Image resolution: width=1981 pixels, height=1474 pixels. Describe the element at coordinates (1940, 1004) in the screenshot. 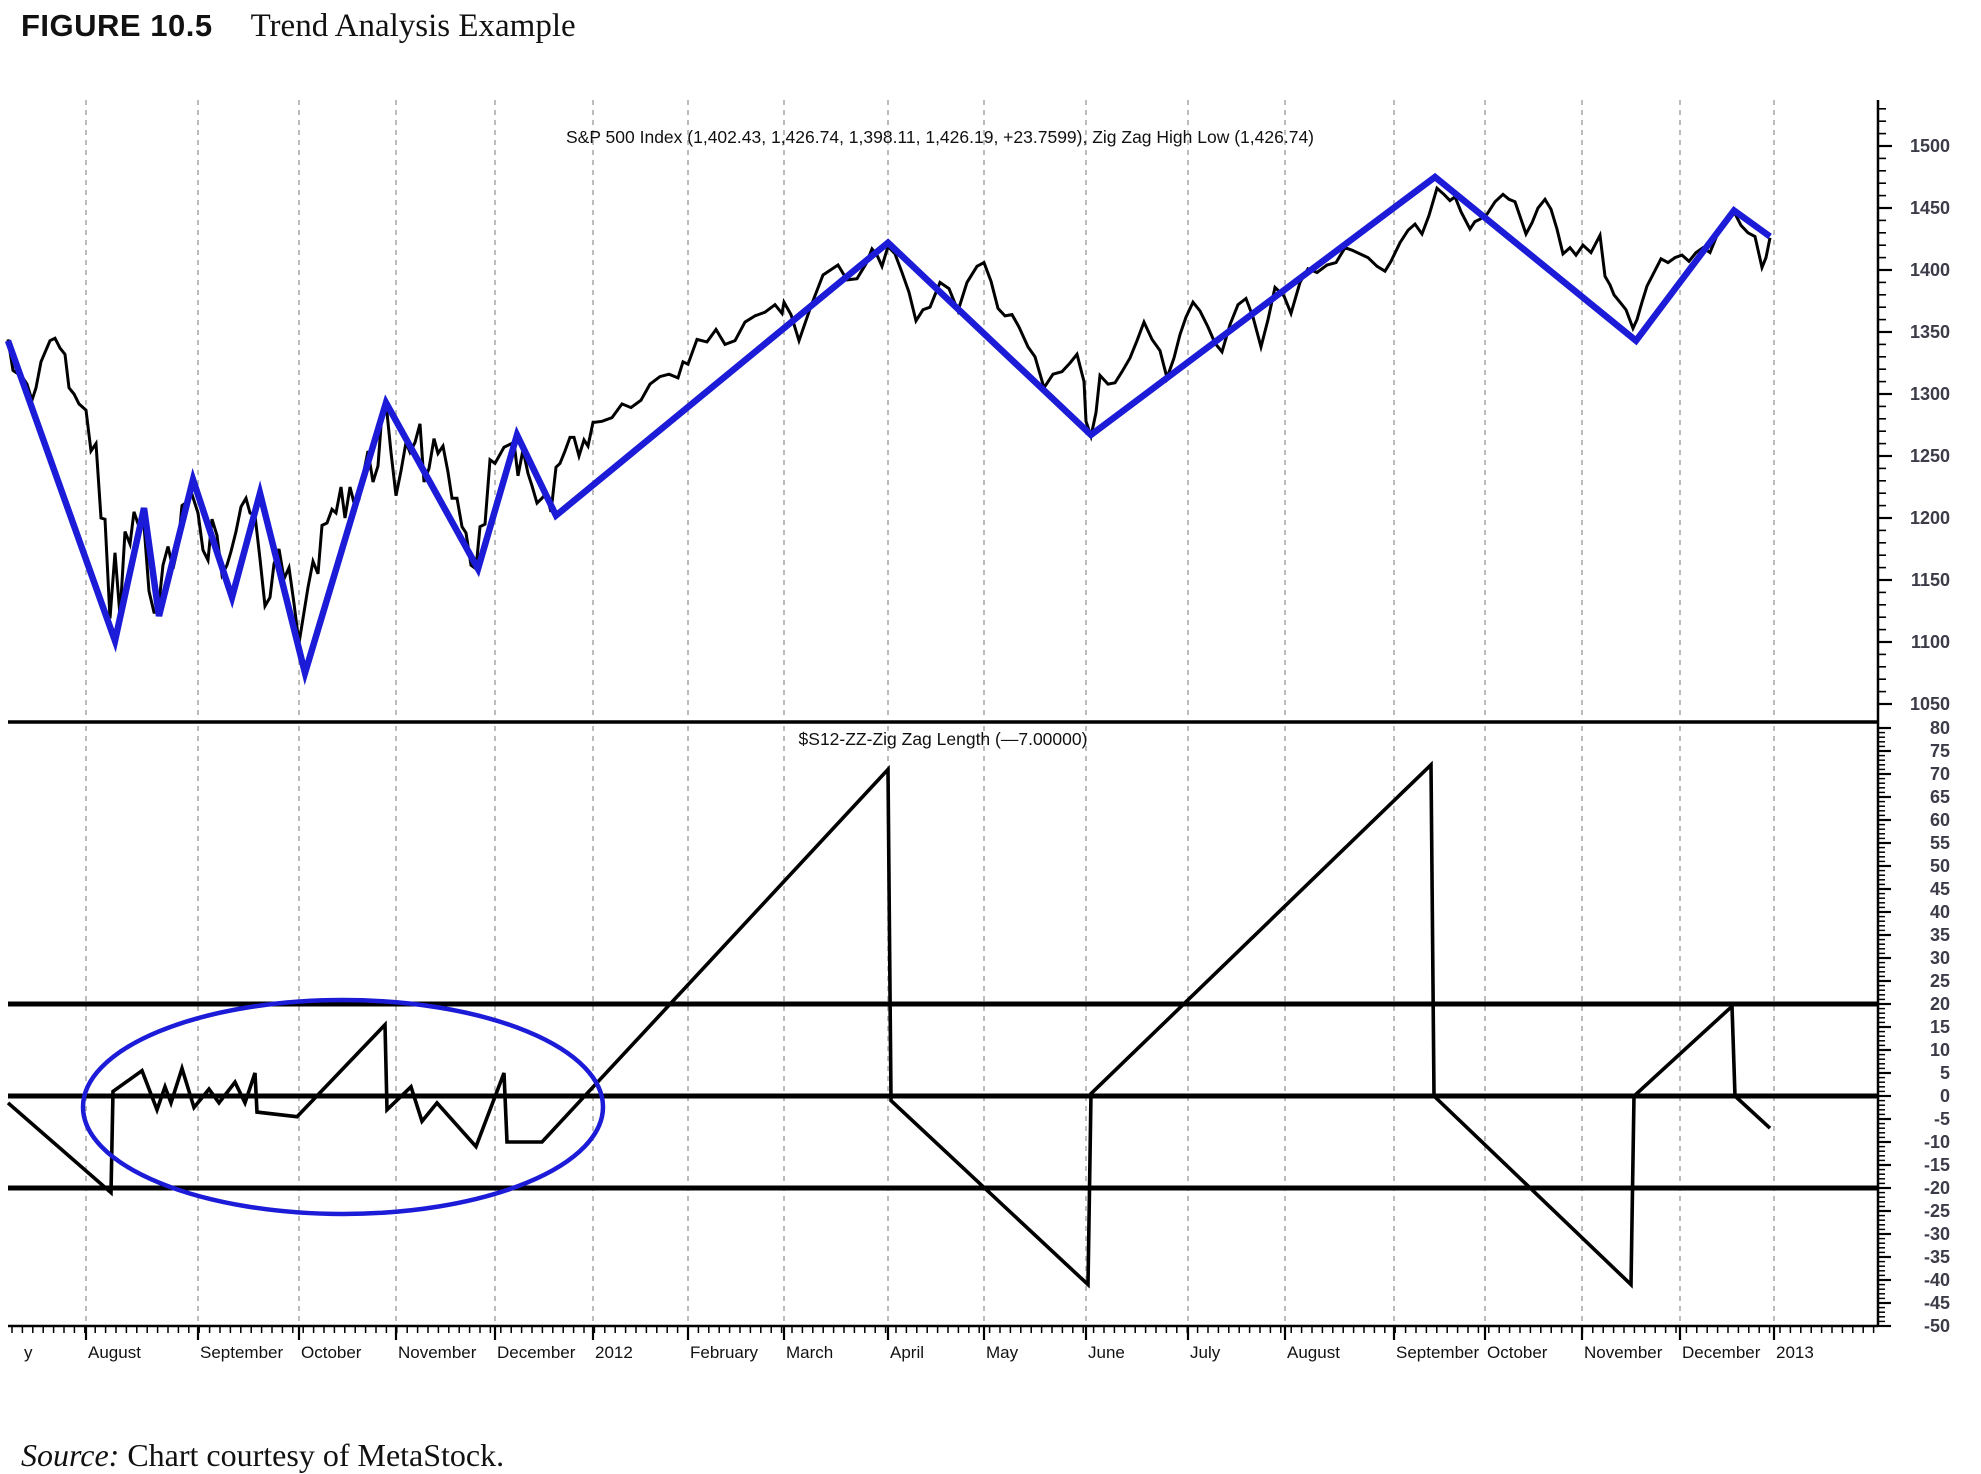

I see `indicator-axis-label: 20` at that location.